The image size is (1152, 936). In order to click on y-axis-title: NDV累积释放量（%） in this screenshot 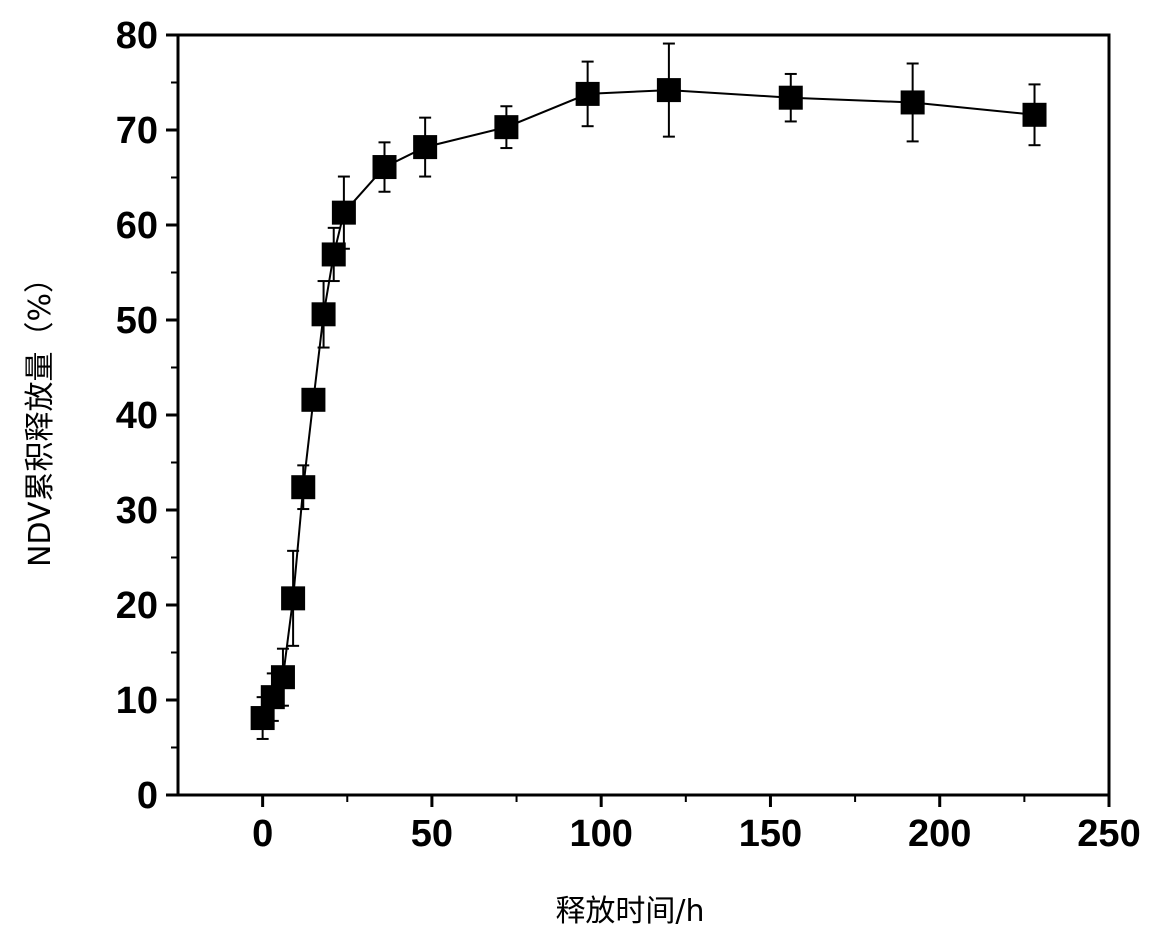, I will do `click(40, 415)`.